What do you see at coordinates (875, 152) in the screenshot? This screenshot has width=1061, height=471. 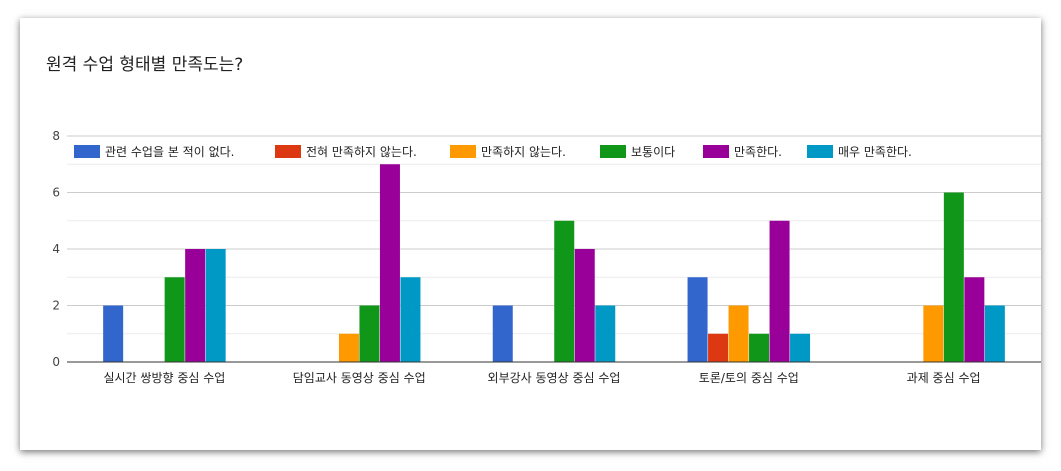 I see `legend-label: 매우 만족한다.` at bounding box center [875, 152].